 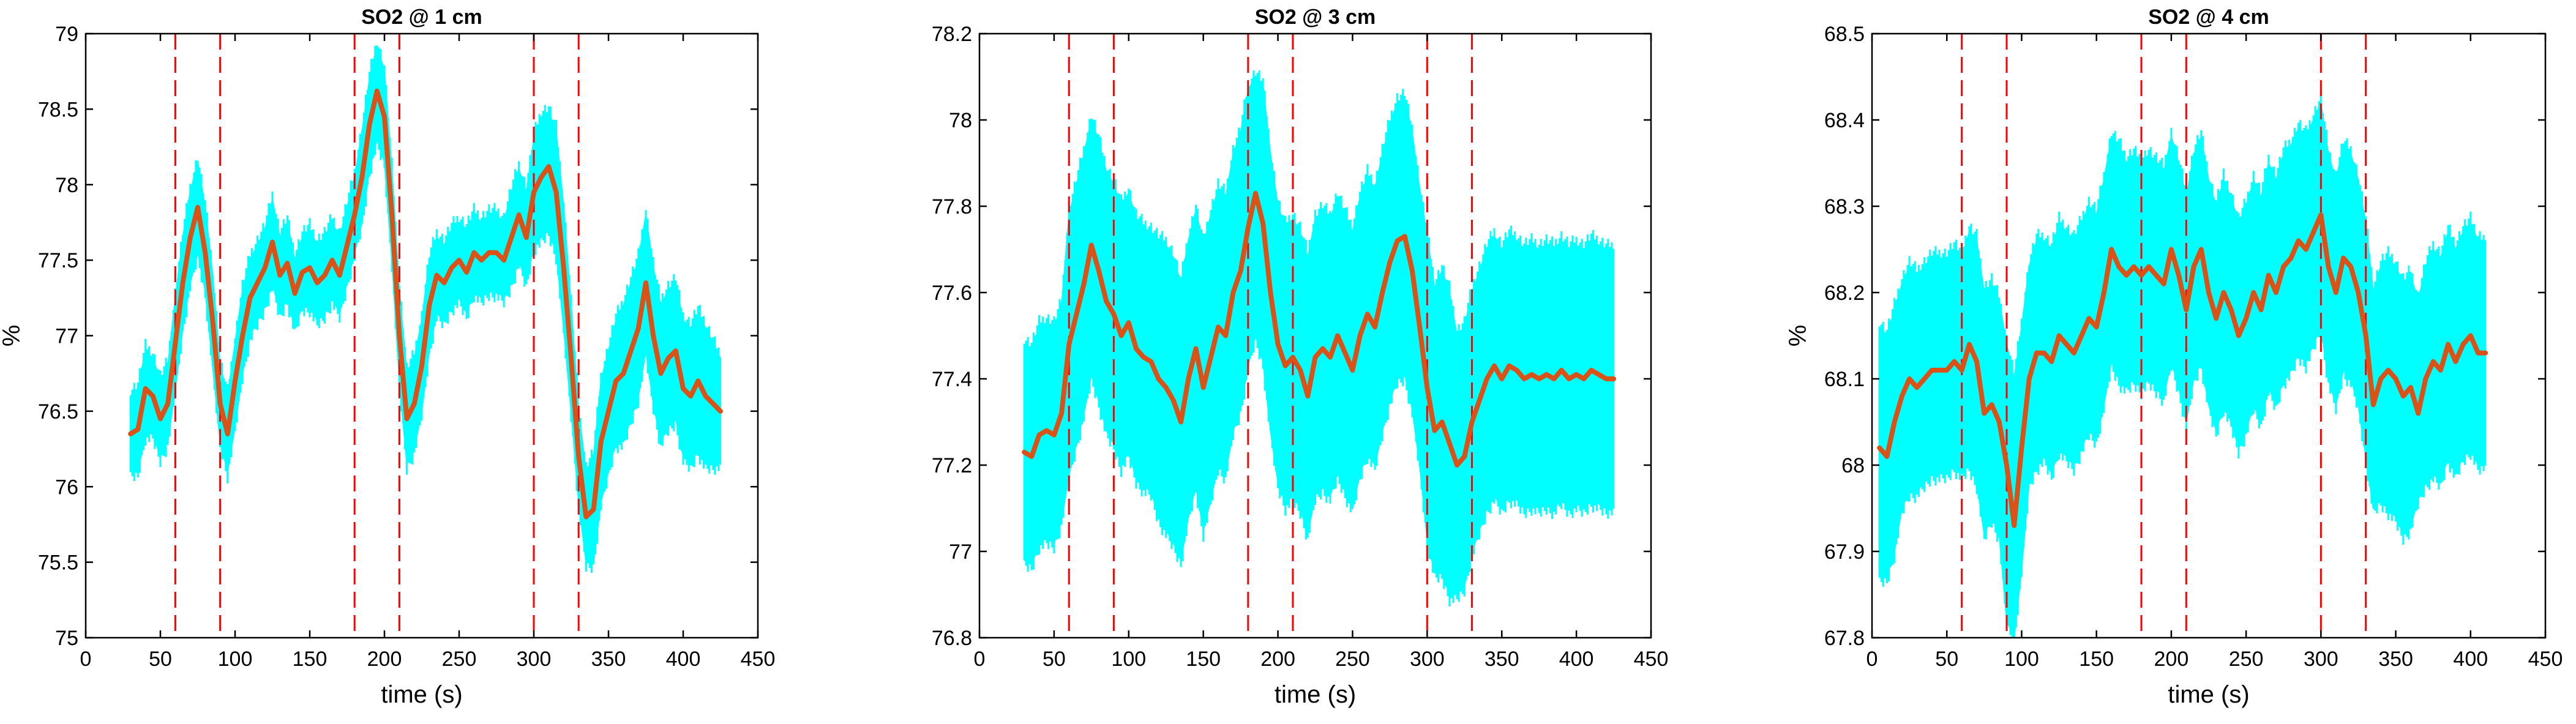 What do you see at coordinates (1845, 120) in the screenshot?
I see `y-tick-label: 68.4` at bounding box center [1845, 120].